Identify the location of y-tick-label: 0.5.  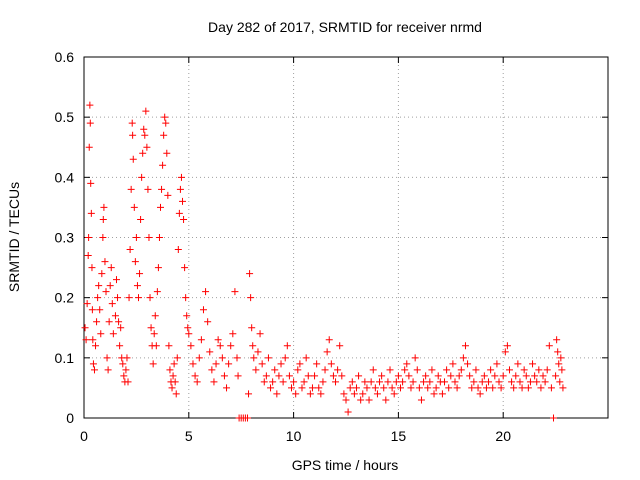
(65, 117).